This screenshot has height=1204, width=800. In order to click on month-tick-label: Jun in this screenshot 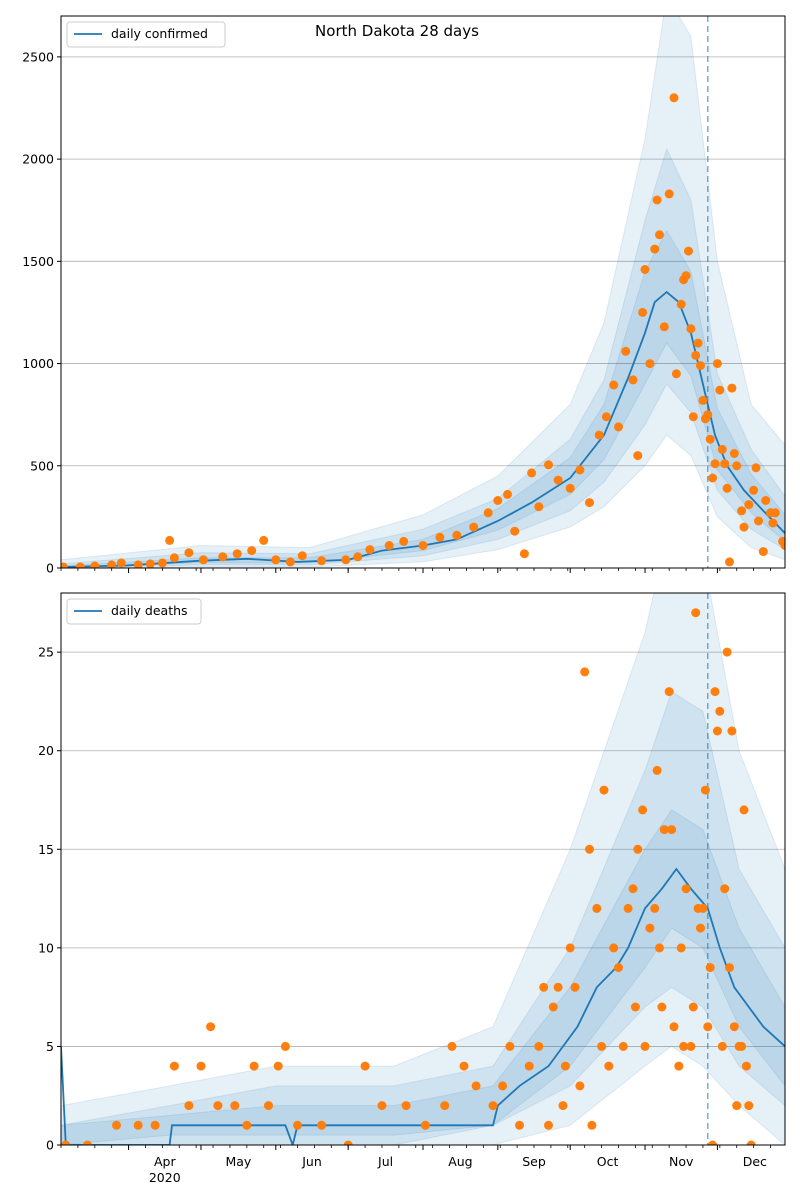, I will do `click(311, 1161)`.